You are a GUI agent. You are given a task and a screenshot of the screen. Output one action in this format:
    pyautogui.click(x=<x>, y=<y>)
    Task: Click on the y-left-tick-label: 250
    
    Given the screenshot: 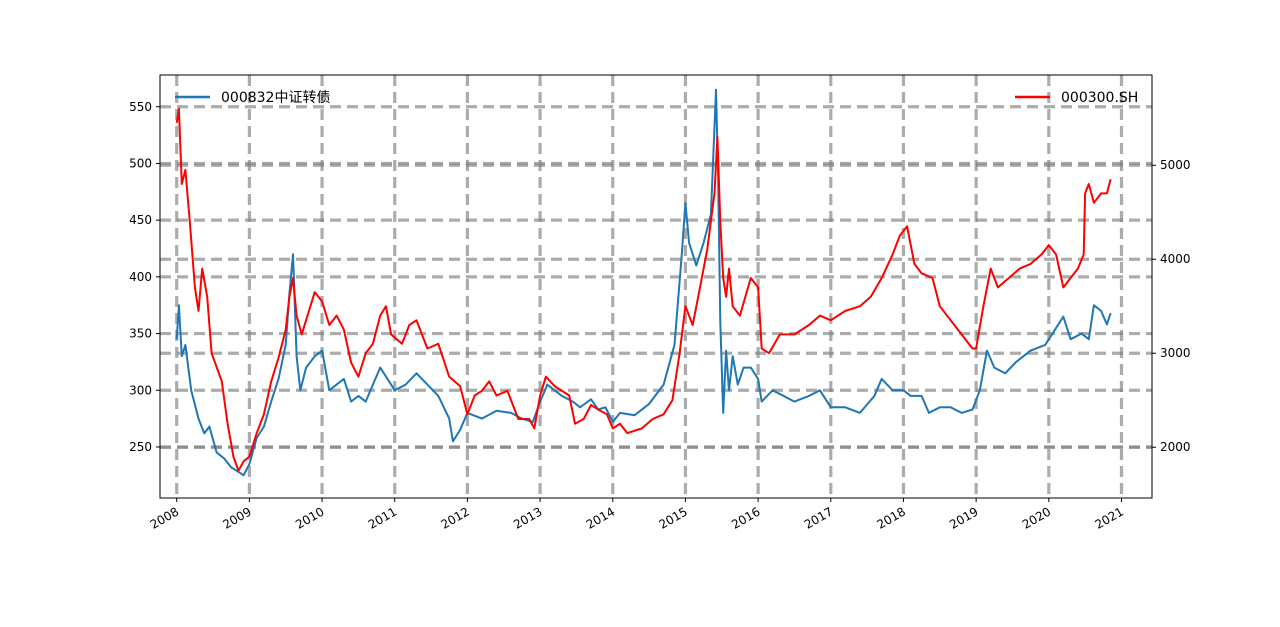 What is the action you would take?
    pyautogui.click(x=140, y=447)
    